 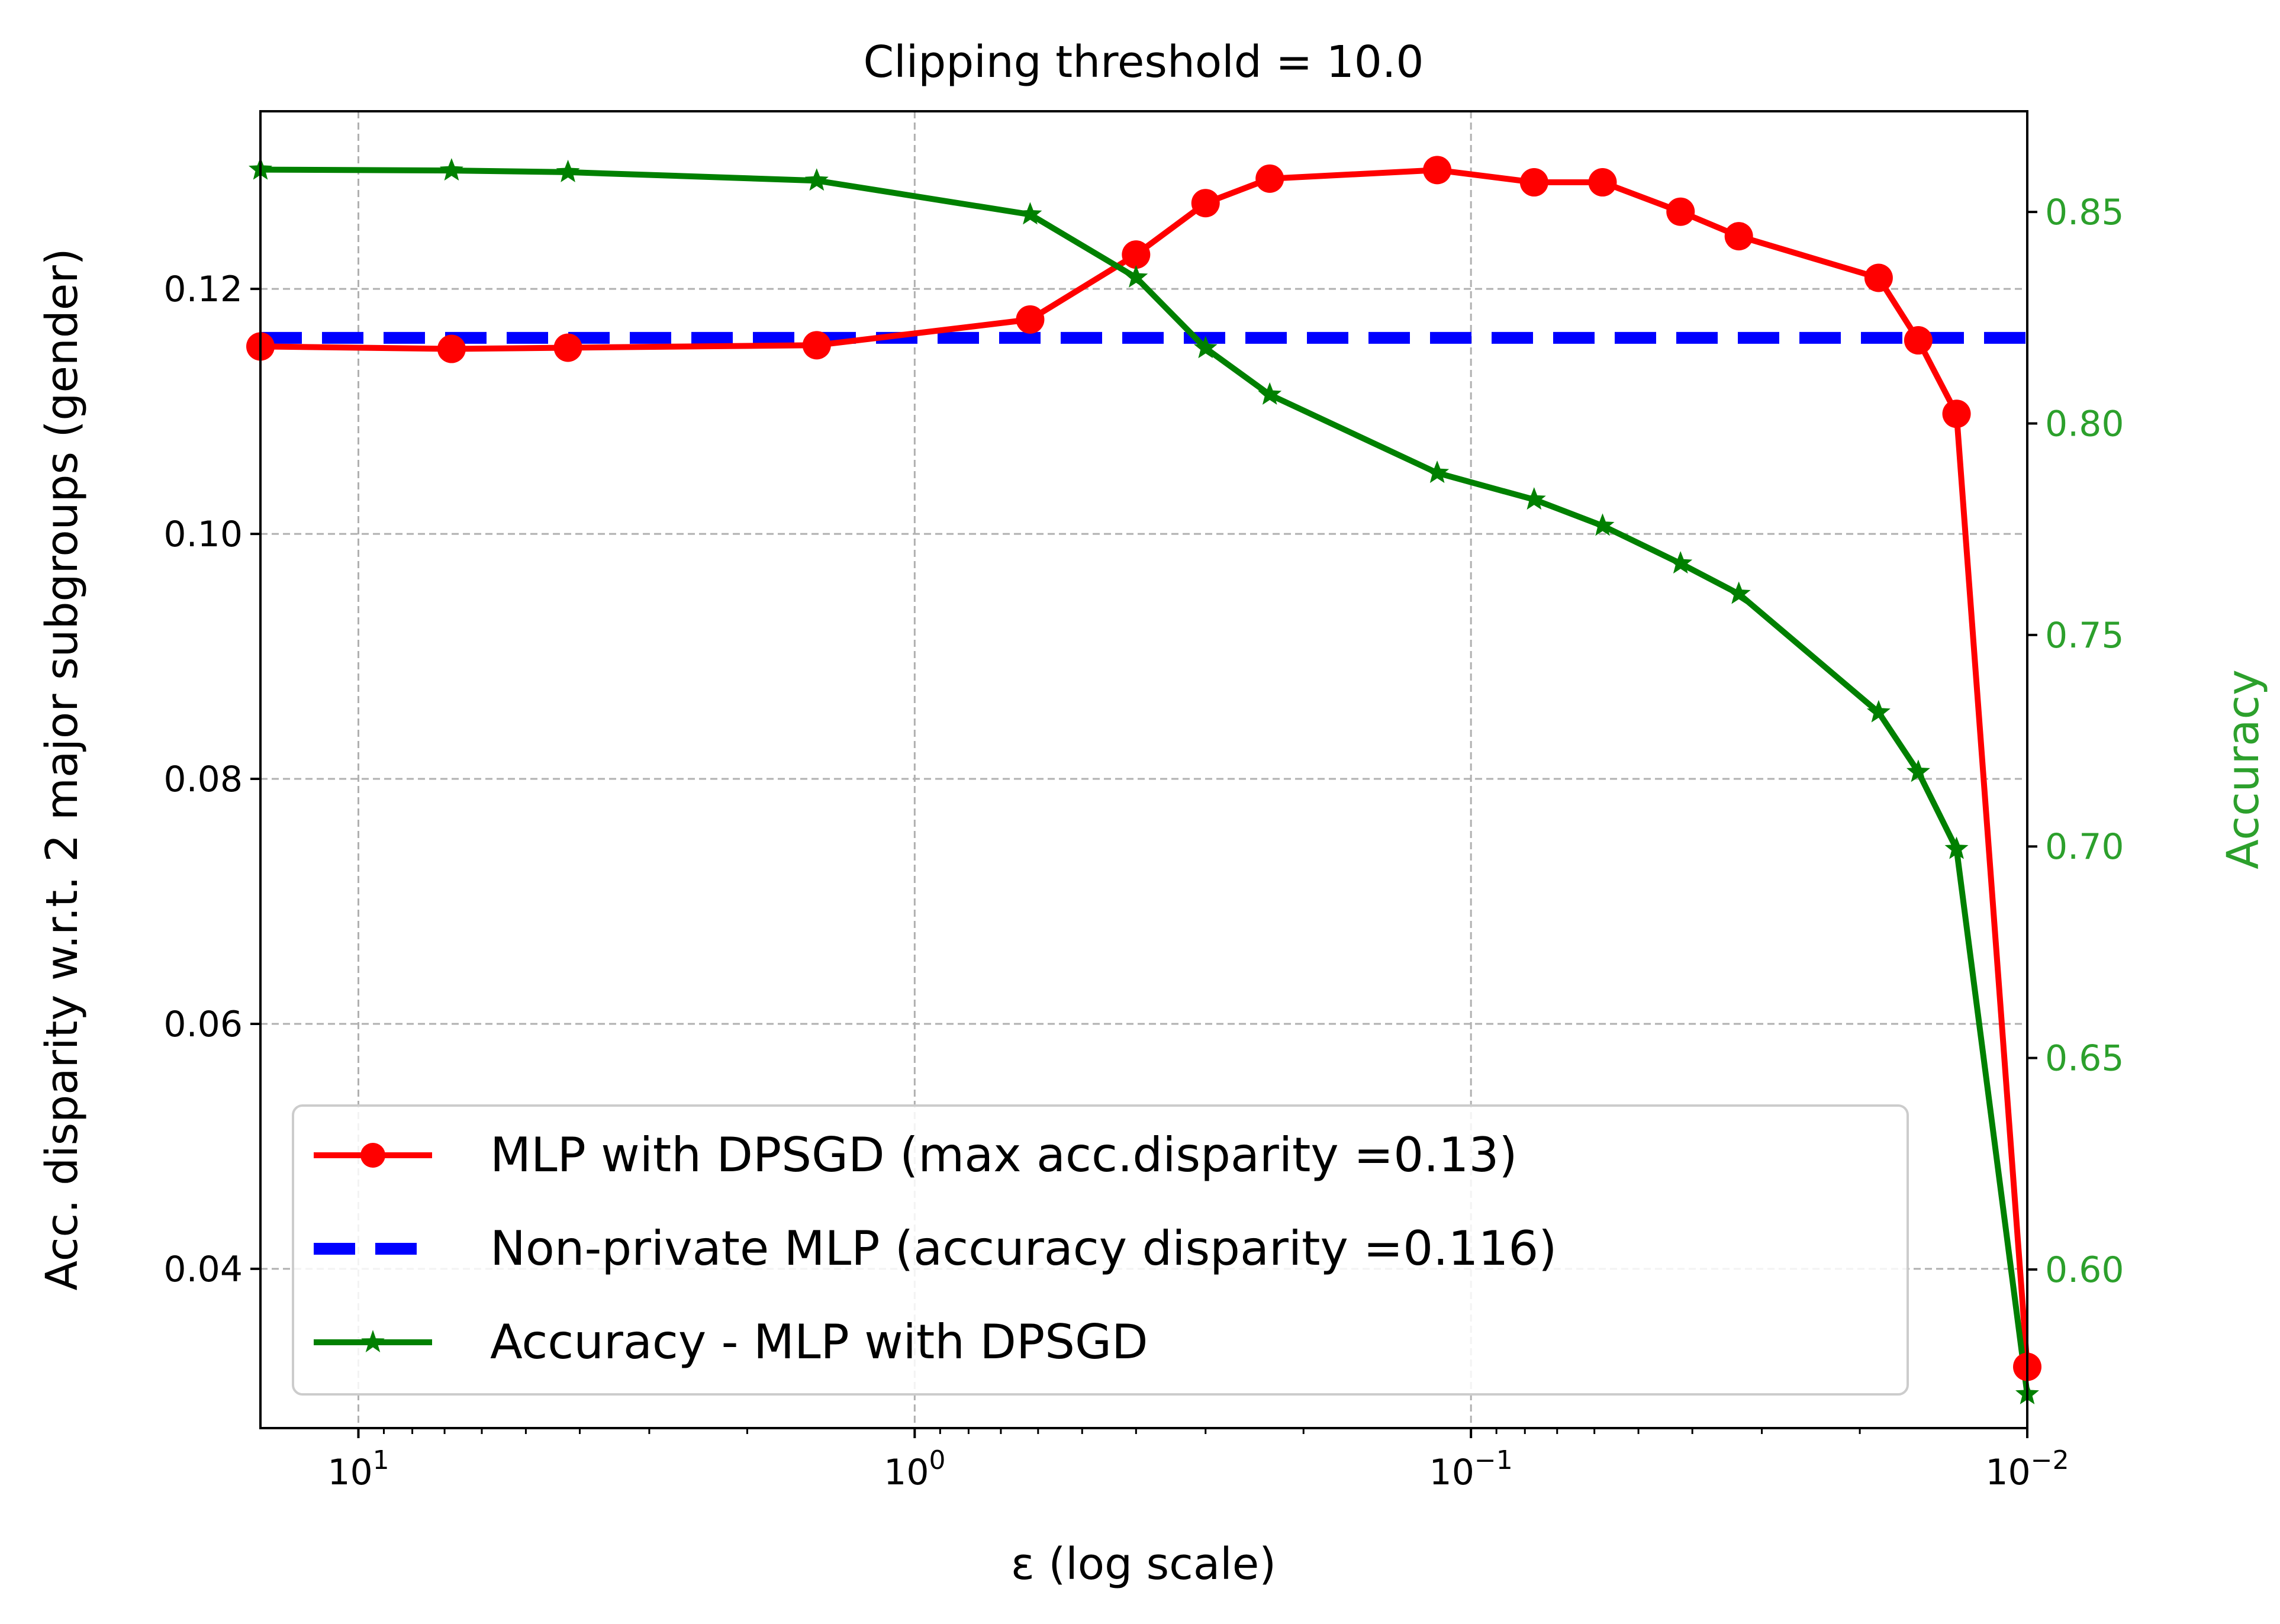 I want to click on y2-tick-label: 0.80, so click(x=2084, y=423).